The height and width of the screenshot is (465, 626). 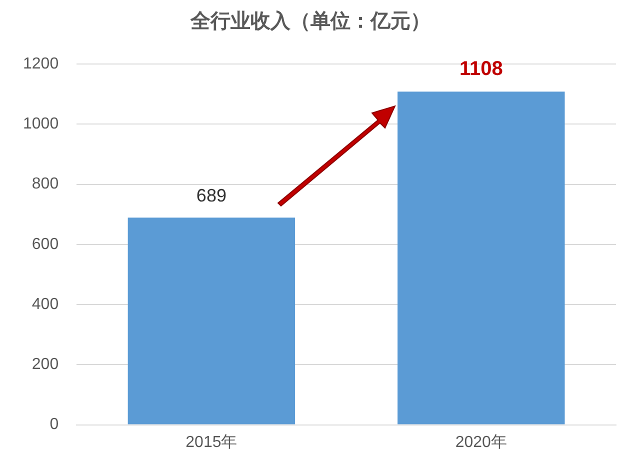 What do you see at coordinates (45, 244) in the screenshot?
I see `y-tick-label: 600` at bounding box center [45, 244].